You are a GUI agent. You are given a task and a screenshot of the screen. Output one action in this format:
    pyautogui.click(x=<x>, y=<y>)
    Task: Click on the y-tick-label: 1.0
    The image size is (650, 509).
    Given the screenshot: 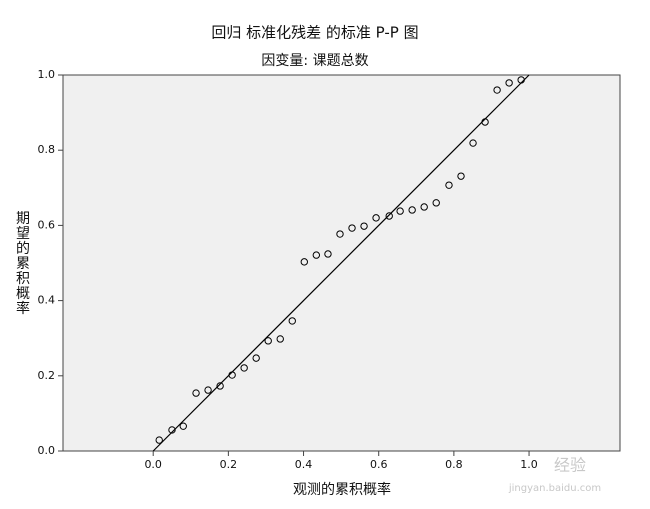 What is the action you would take?
    pyautogui.click(x=47, y=74)
    